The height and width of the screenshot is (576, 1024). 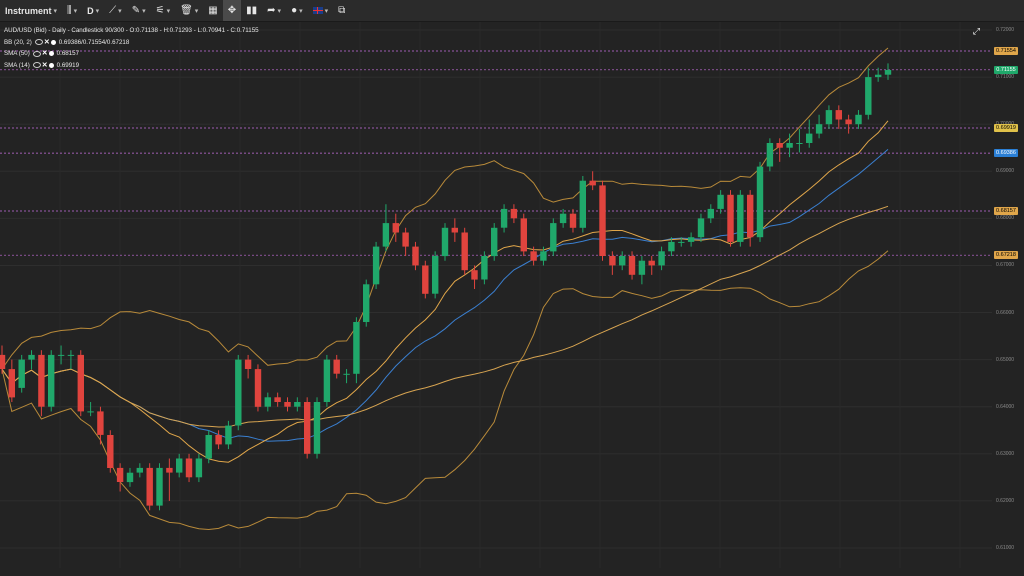 What do you see at coordinates (31, 10) in the screenshot?
I see `instrument-dropdown: Instrument ▾` at bounding box center [31, 10].